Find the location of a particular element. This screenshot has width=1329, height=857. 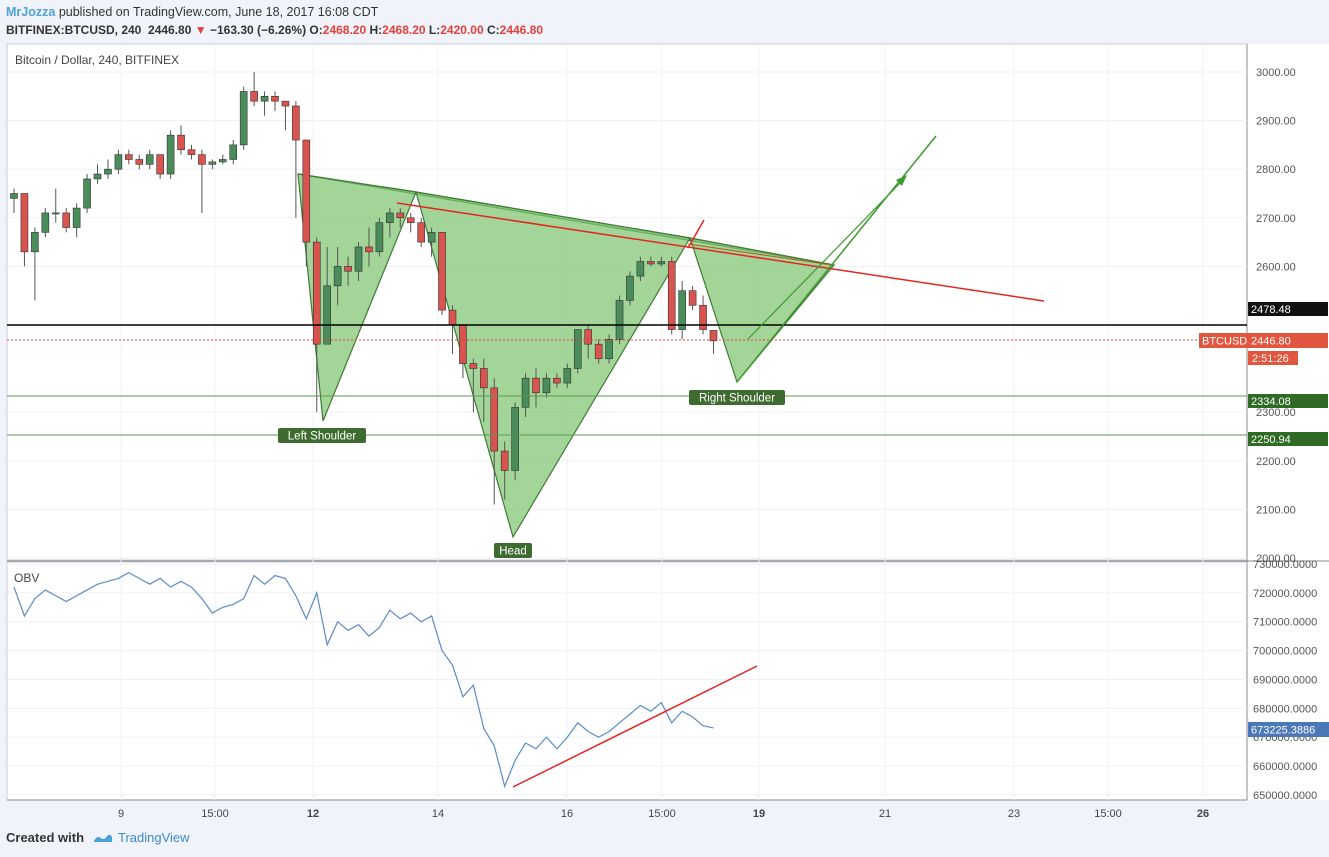

obv-trend-line is located at coordinates (635, 726).